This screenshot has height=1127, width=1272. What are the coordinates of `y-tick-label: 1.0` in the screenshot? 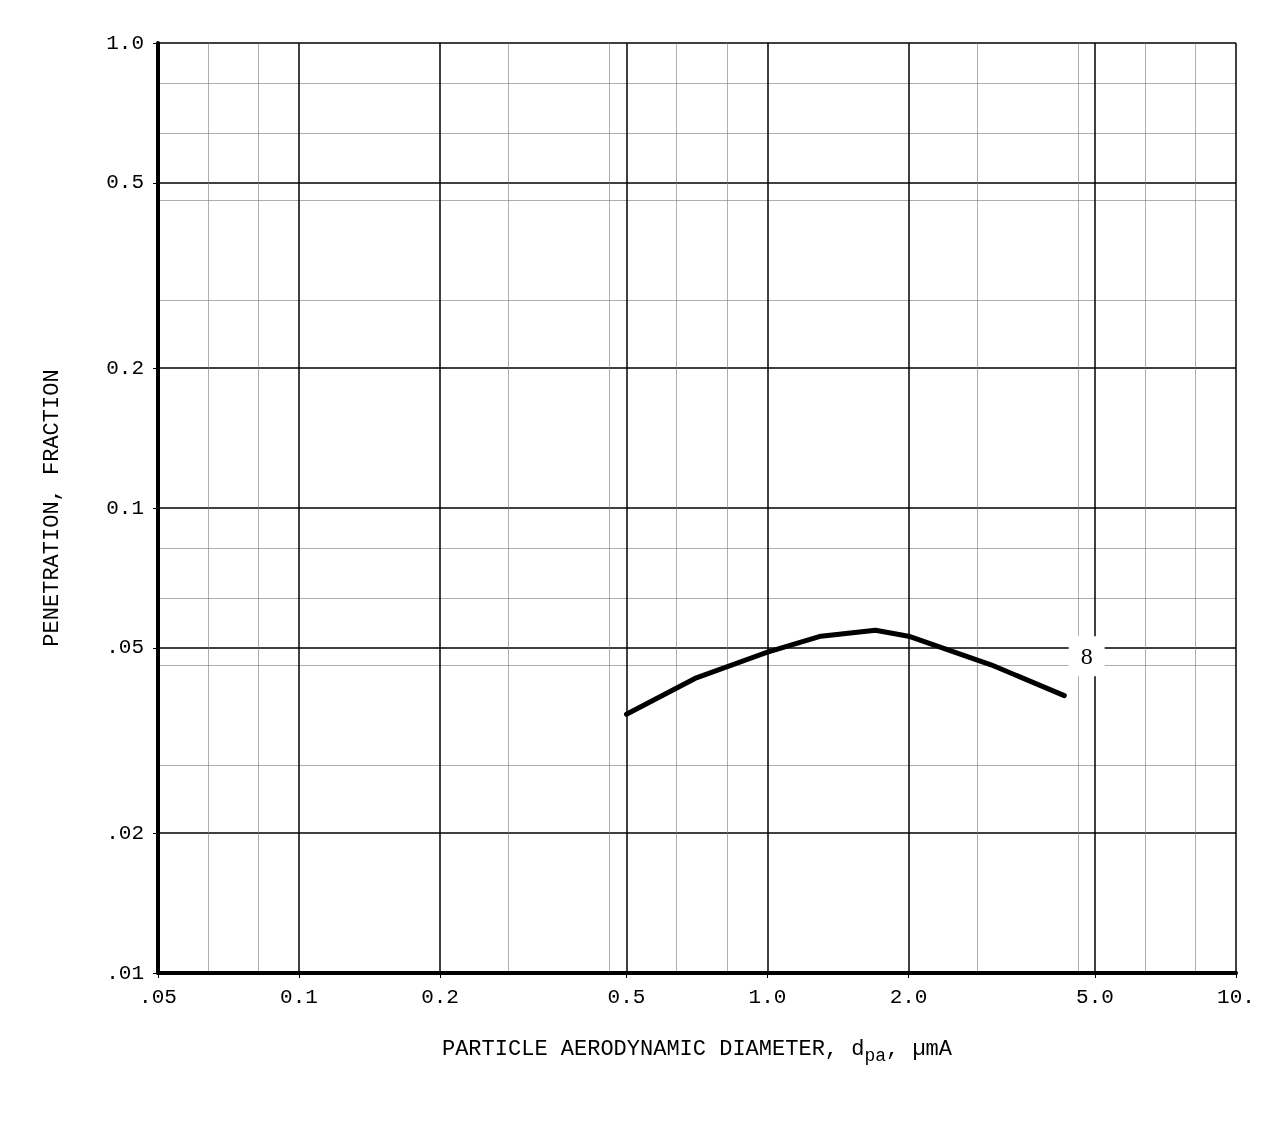 It's located at (125, 43).